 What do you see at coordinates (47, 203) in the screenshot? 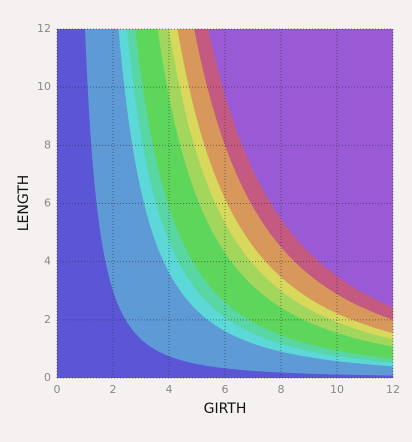
I see `y-tick-label: 6` at bounding box center [47, 203].